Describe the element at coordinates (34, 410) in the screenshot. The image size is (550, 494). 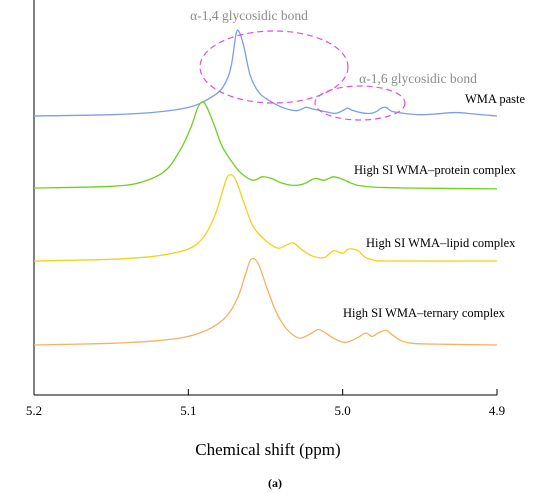
I see `x-tick-label: 5.2` at that location.